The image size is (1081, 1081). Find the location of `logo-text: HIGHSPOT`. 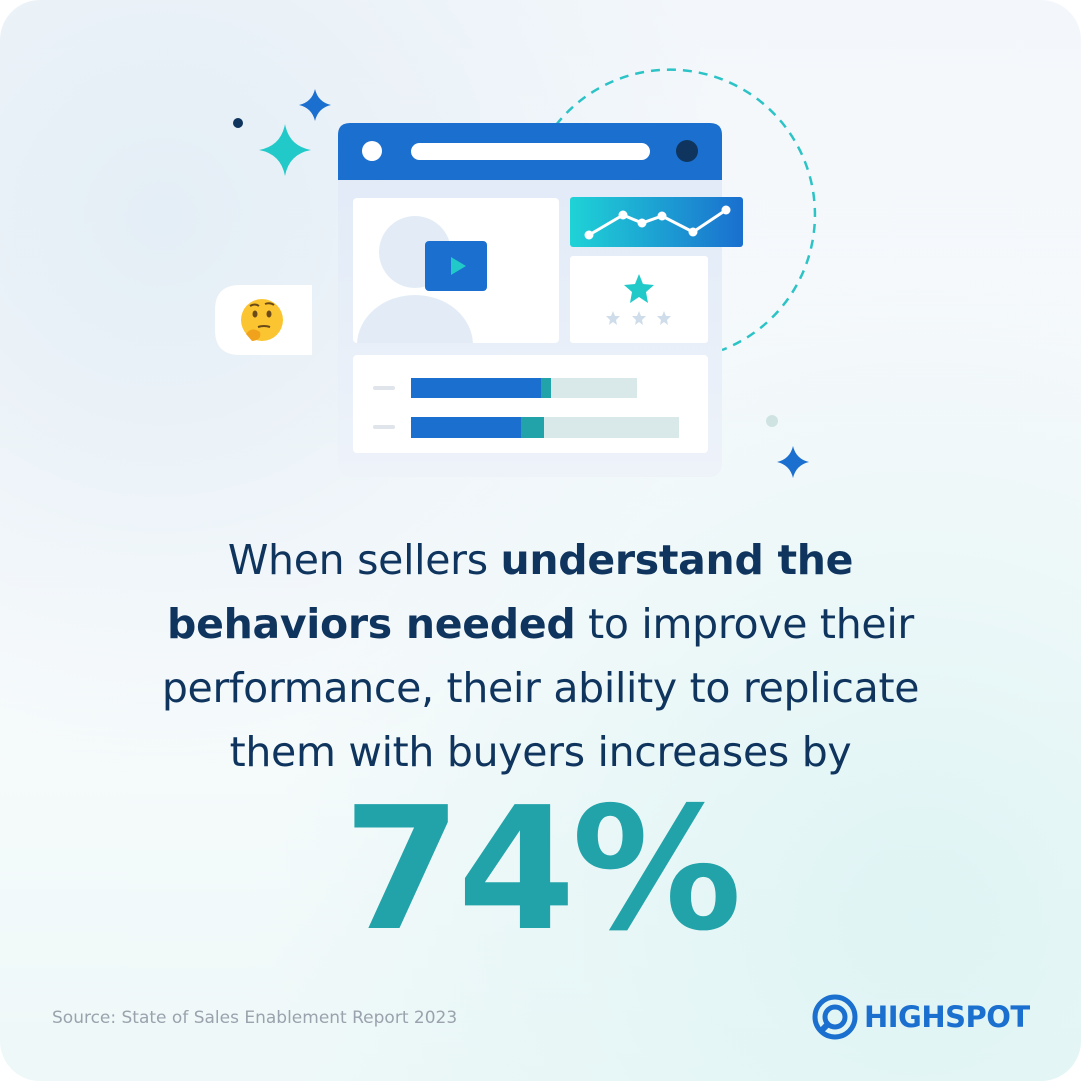

logo-text: HIGHSPOT is located at coordinates (947, 1017).